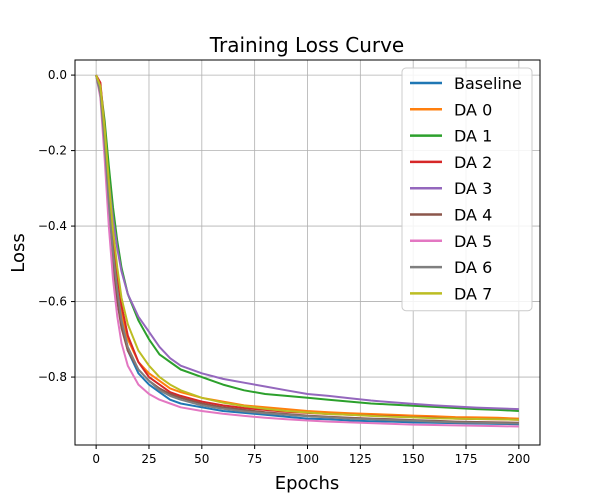 The height and width of the screenshot is (500, 600). I want to click on legend: Baseline DA 0 DA 1 DA 2 DA 3 DA 4 DA 5 DA 6 DA 7, so click(467, 189).